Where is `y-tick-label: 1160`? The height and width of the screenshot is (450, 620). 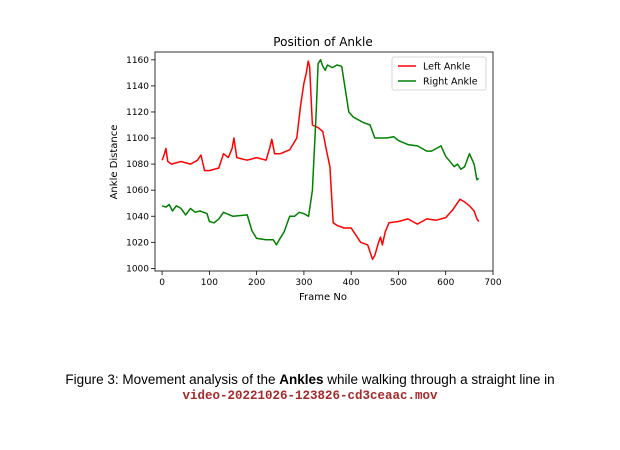 y-tick-label: 1160 is located at coordinates (137, 61).